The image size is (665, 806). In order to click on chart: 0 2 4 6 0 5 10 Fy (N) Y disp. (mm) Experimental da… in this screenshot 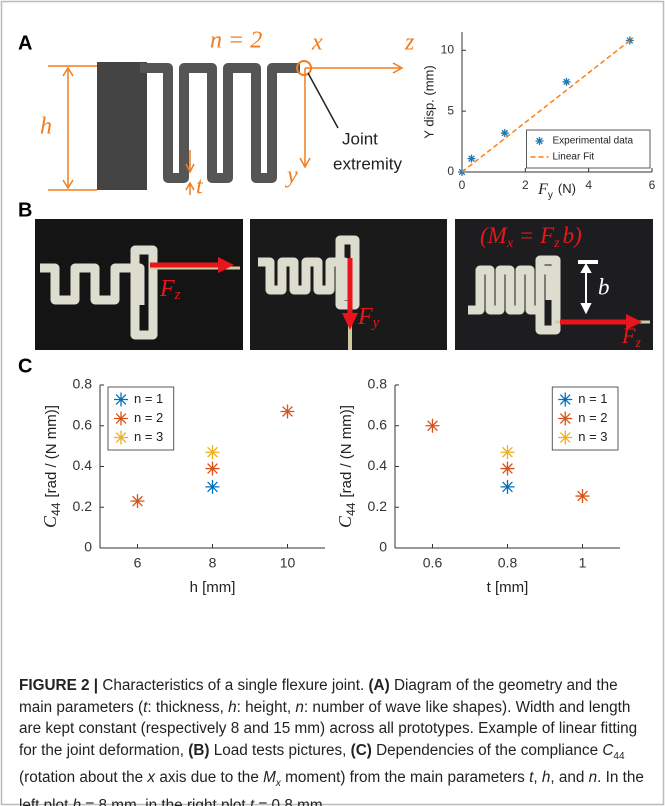, I will do `click(538, 116)`.